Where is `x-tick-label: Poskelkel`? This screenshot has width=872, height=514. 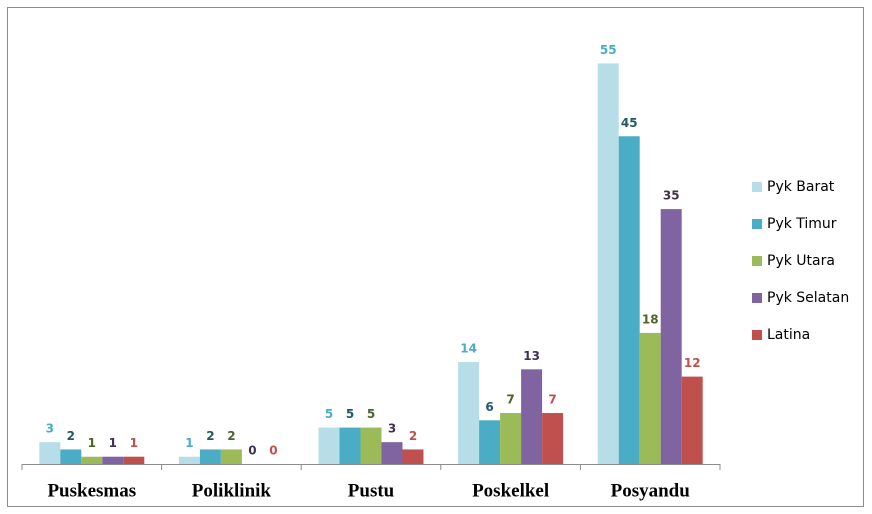
x-tick-label: Poskelkel is located at coordinates (510, 490).